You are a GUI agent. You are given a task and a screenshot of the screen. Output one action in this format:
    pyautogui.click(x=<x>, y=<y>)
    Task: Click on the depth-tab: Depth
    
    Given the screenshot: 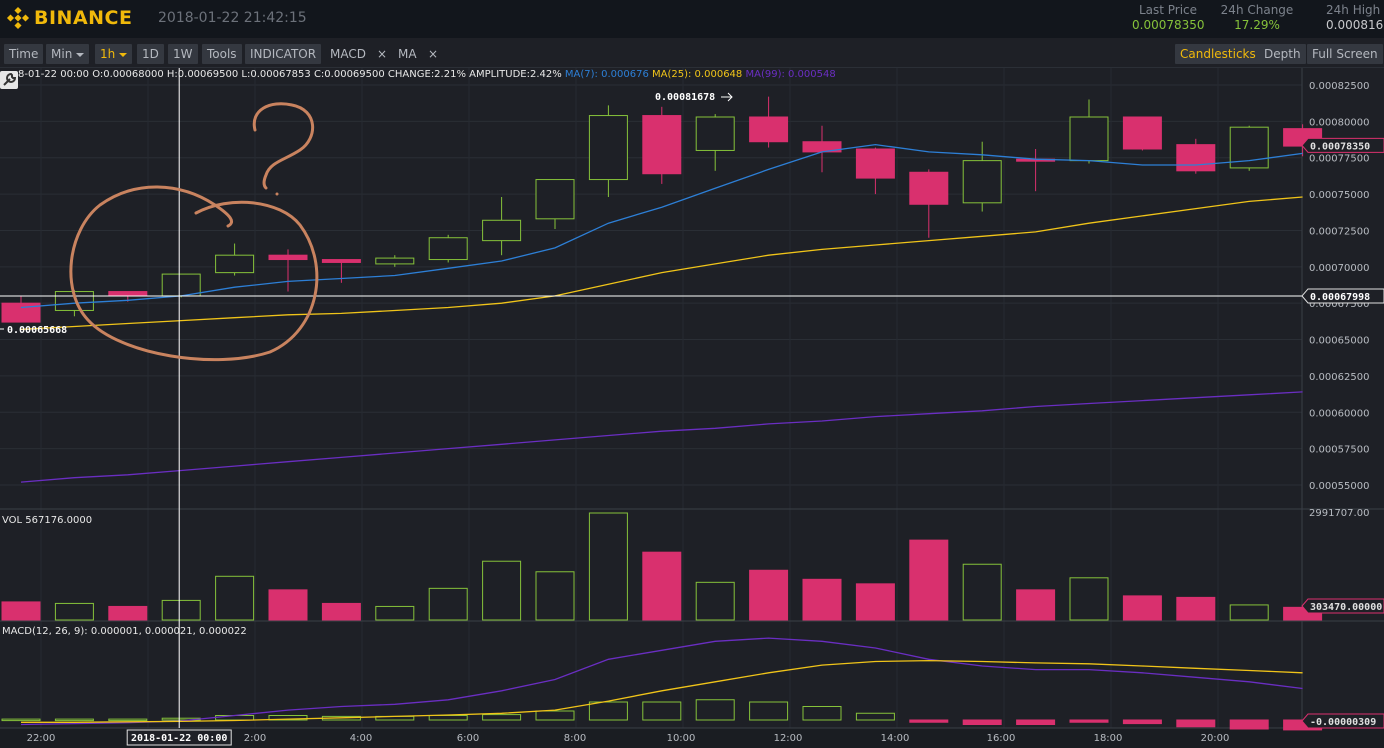 What is the action you would take?
    pyautogui.click(x=1282, y=54)
    